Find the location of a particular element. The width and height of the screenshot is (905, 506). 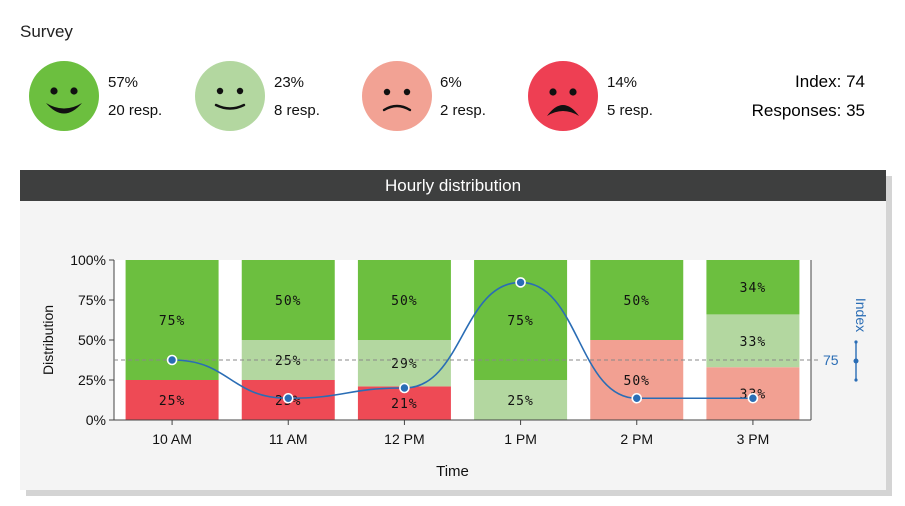

answer-percent: 14% is located at coordinates (622, 82).